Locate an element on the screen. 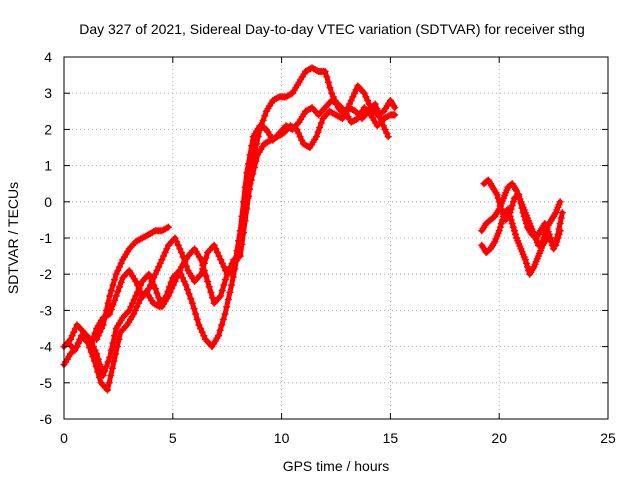 The image size is (640, 480). x-tick-label: 5 is located at coordinates (173, 438).